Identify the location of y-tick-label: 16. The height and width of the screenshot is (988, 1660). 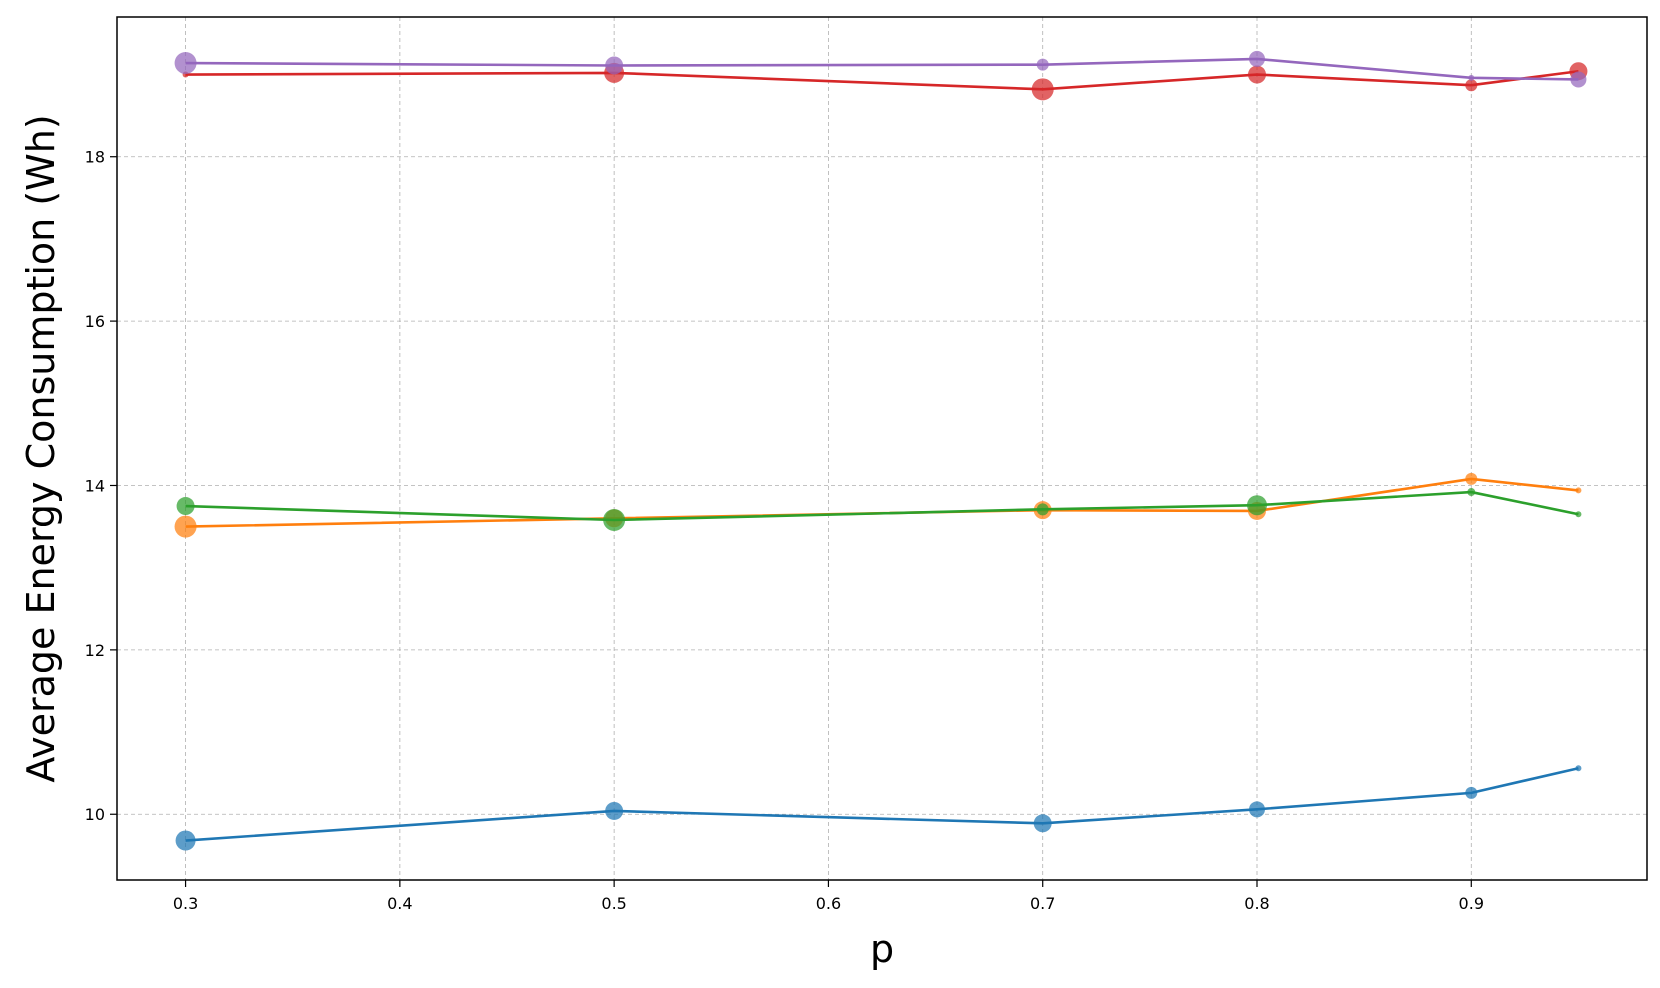
(95, 321).